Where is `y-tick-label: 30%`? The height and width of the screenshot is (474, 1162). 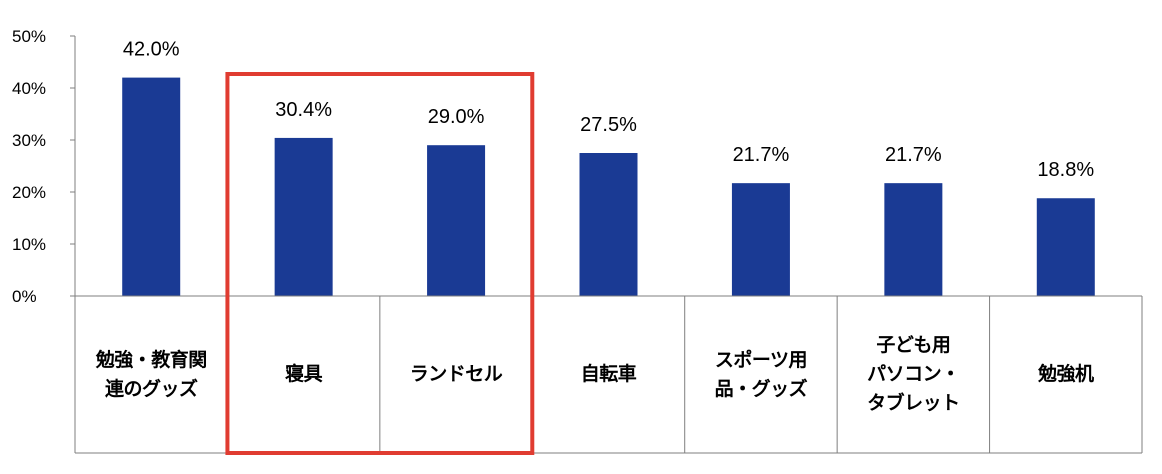
y-tick-label: 30% is located at coordinates (29, 140).